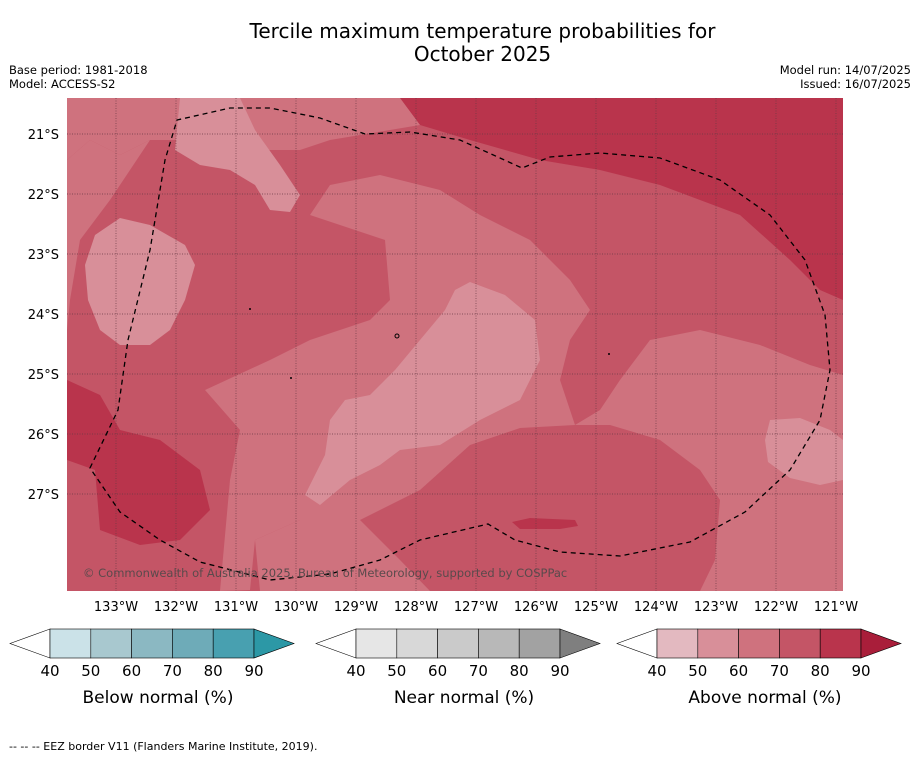 This screenshot has width=919, height=758. I want to click on islands, so click(429, 343).